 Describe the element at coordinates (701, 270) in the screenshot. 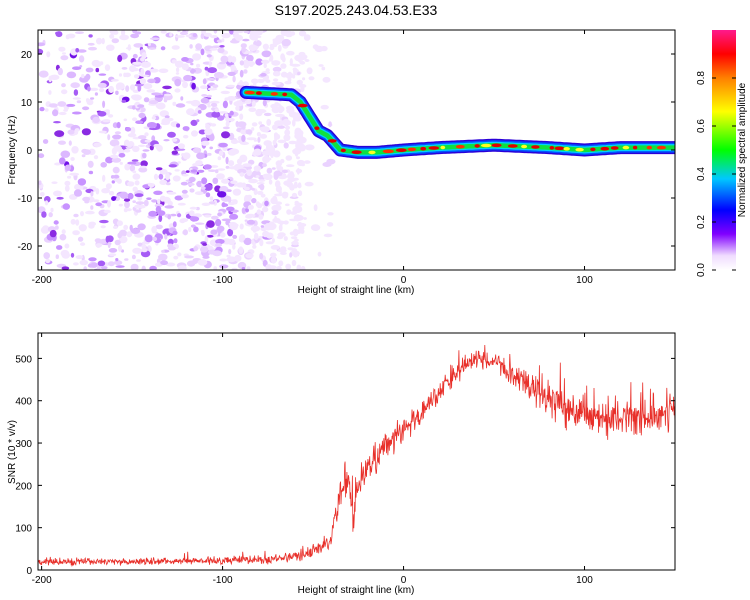

I see `colorbar-tick-label: 0.0` at that location.